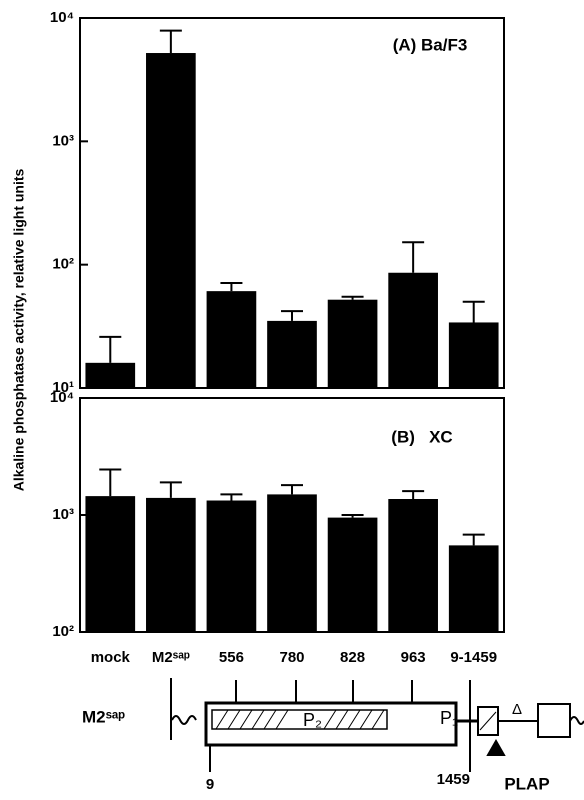 Image resolution: width=584 pixels, height=800 pixels. Describe the element at coordinates (352, 657) in the screenshot. I see `x-tick-label: 828` at that location.